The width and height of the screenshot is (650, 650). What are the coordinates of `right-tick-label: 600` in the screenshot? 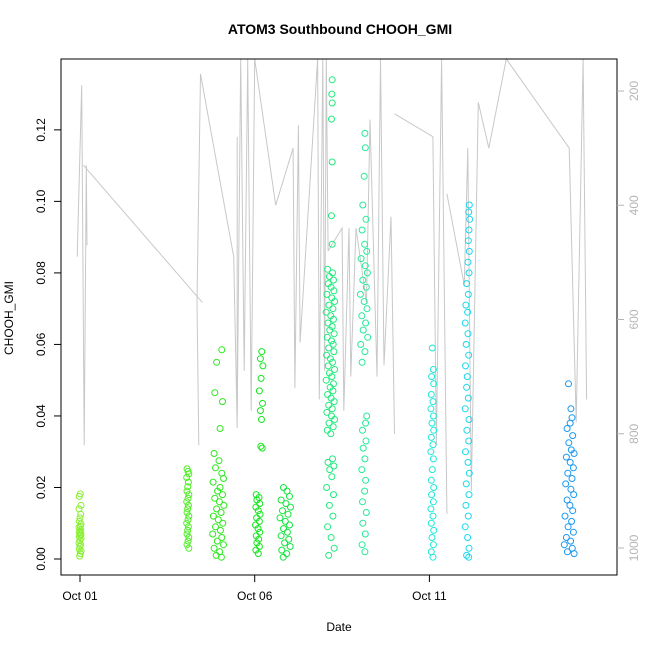 It's located at (634, 319).